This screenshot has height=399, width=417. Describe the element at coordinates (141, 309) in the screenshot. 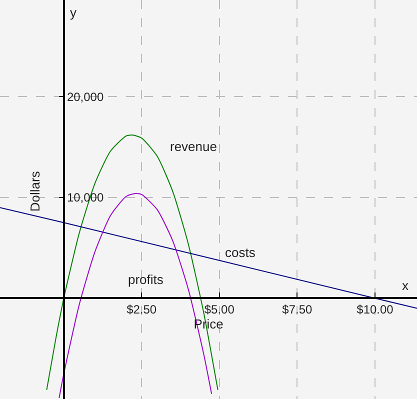

I see `x-tick-label: $2.50` at that location.